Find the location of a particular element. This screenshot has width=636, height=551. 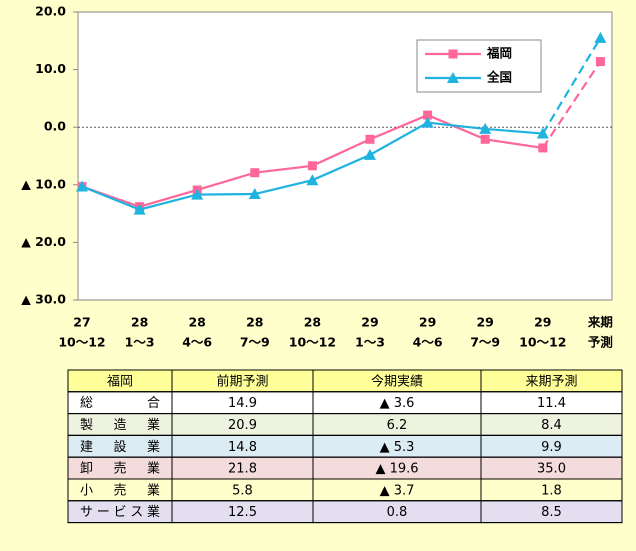

table-text: 21.8 is located at coordinates (242, 469).